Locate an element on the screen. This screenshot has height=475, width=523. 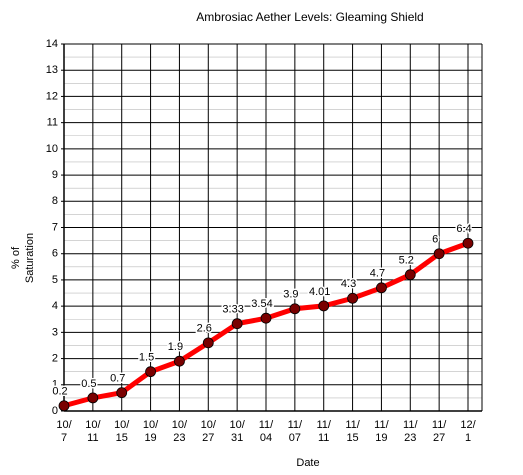
data-label: 4.7 is located at coordinates (377, 274).